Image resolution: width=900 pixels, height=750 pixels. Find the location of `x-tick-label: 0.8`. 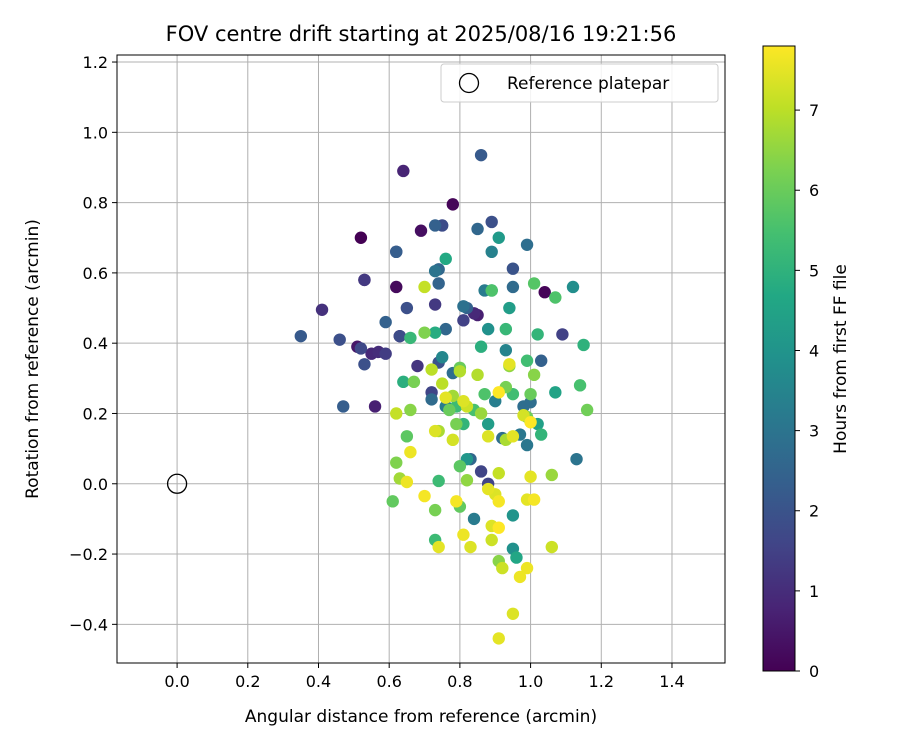

x-tick-label: 0.8 is located at coordinates (459, 681).